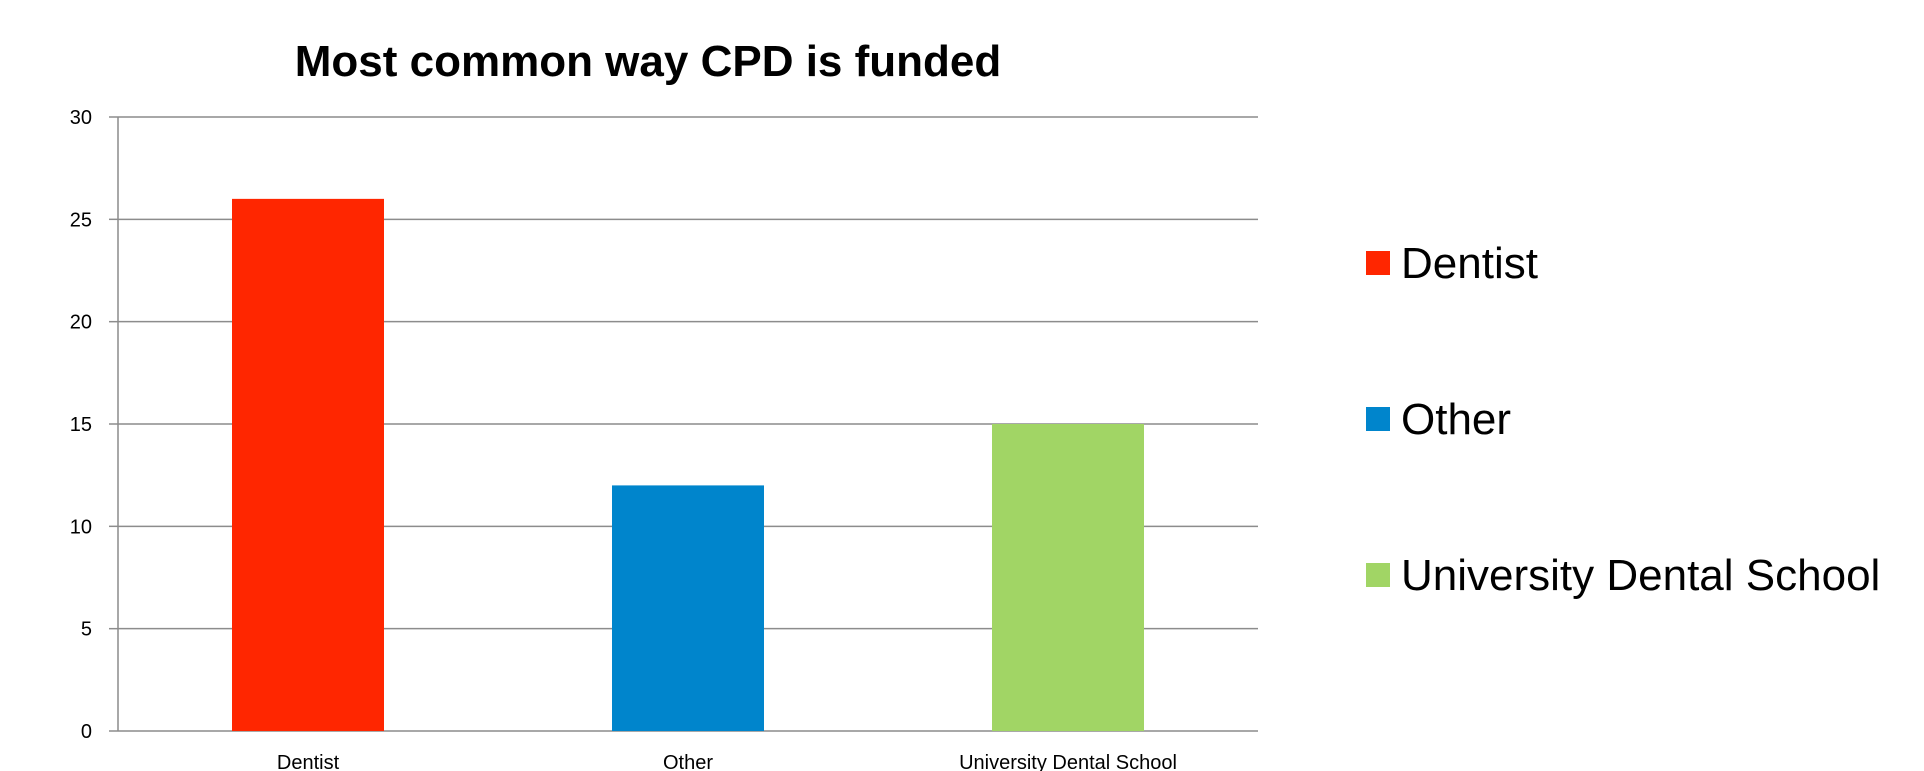  Describe the element at coordinates (94, 425) in the screenshot. I see `axis: 0 5 10 15 20 25 30` at that location.